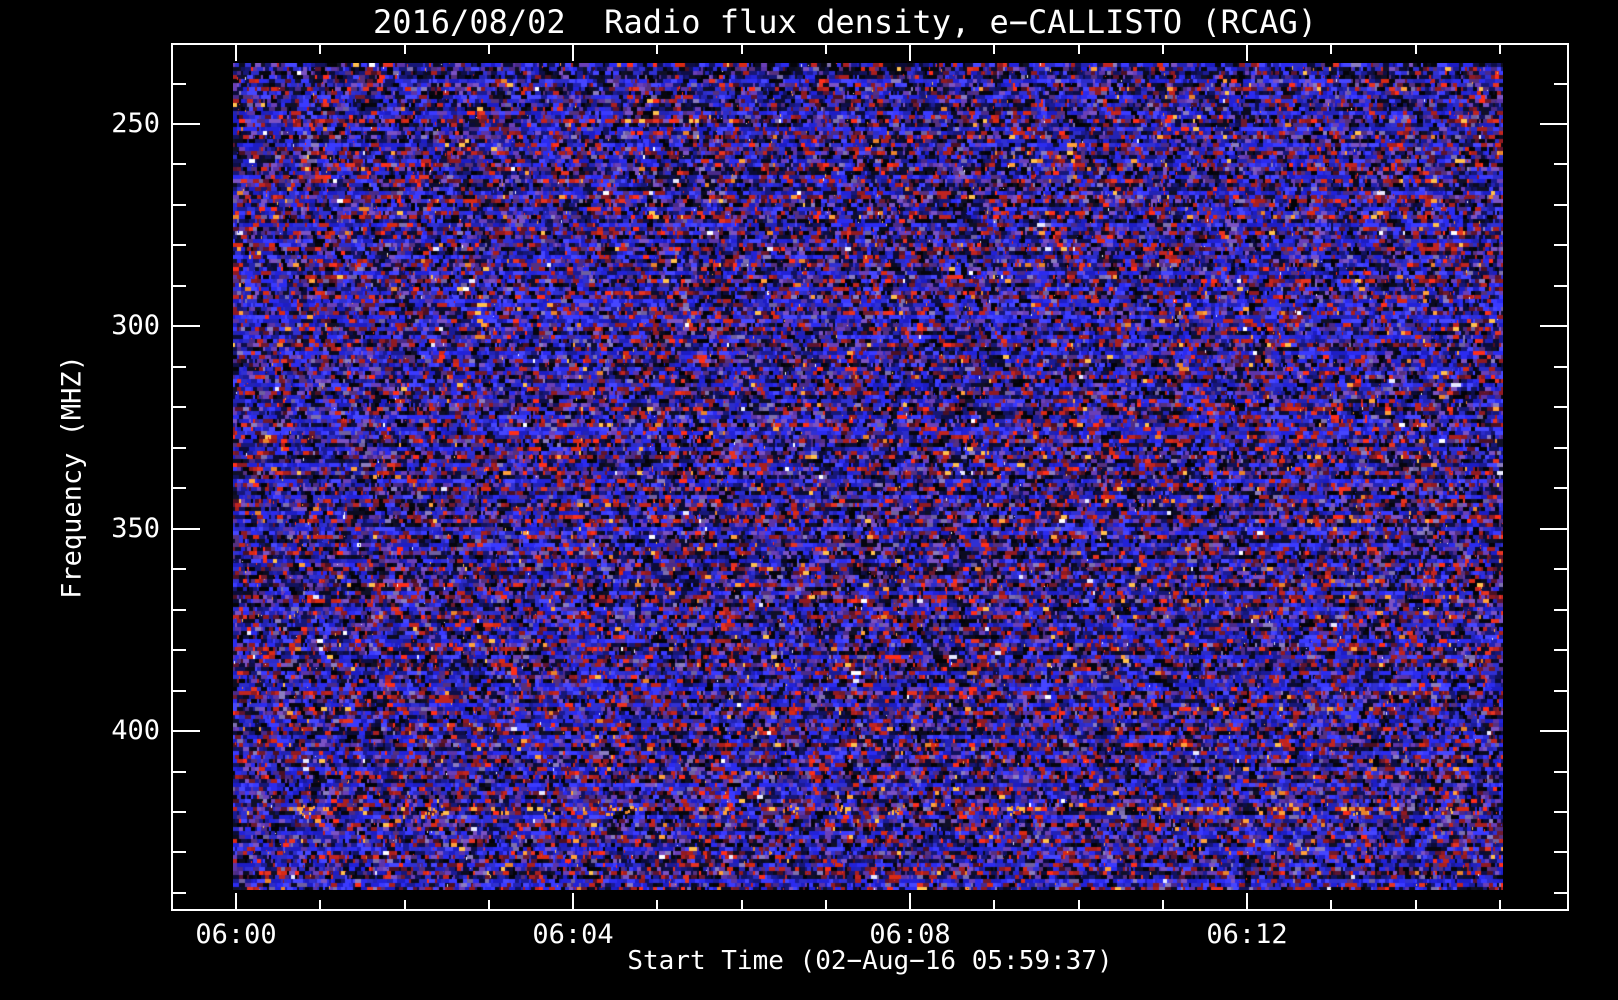 The height and width of the screenshot is (1000, 1618). Describe the element at coordinates (573, 934) in the screenshot. I see `x-tick-label: 06:04` at that location.